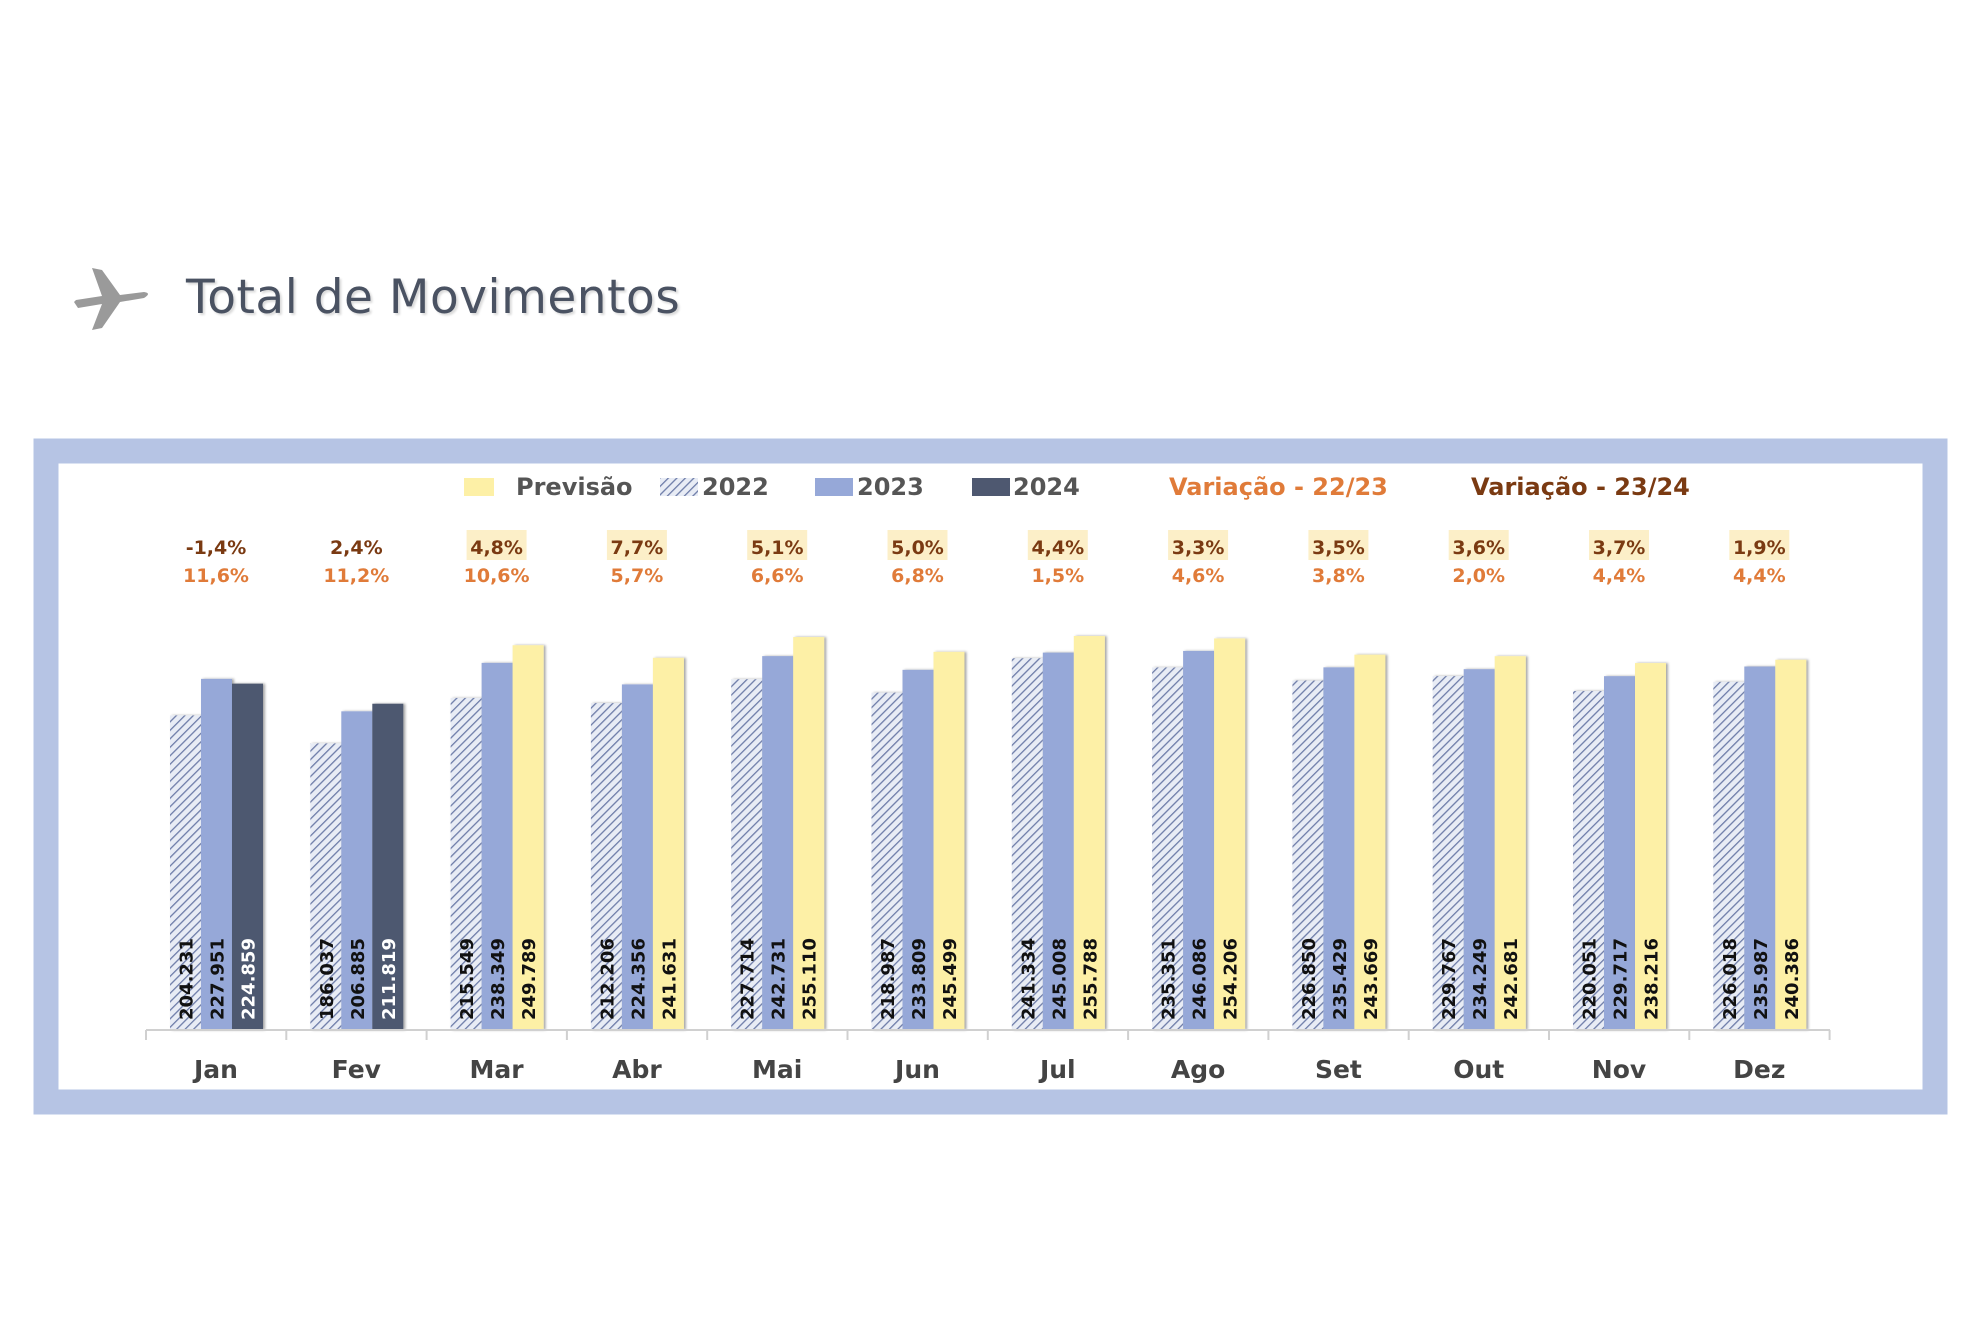 This screenshot has width=1980, height=1320. What do you see at coordinates (498, 979) in the screenshot?
I see `bar-2023-value-label: 238.349` at bounding box center [498, 979].